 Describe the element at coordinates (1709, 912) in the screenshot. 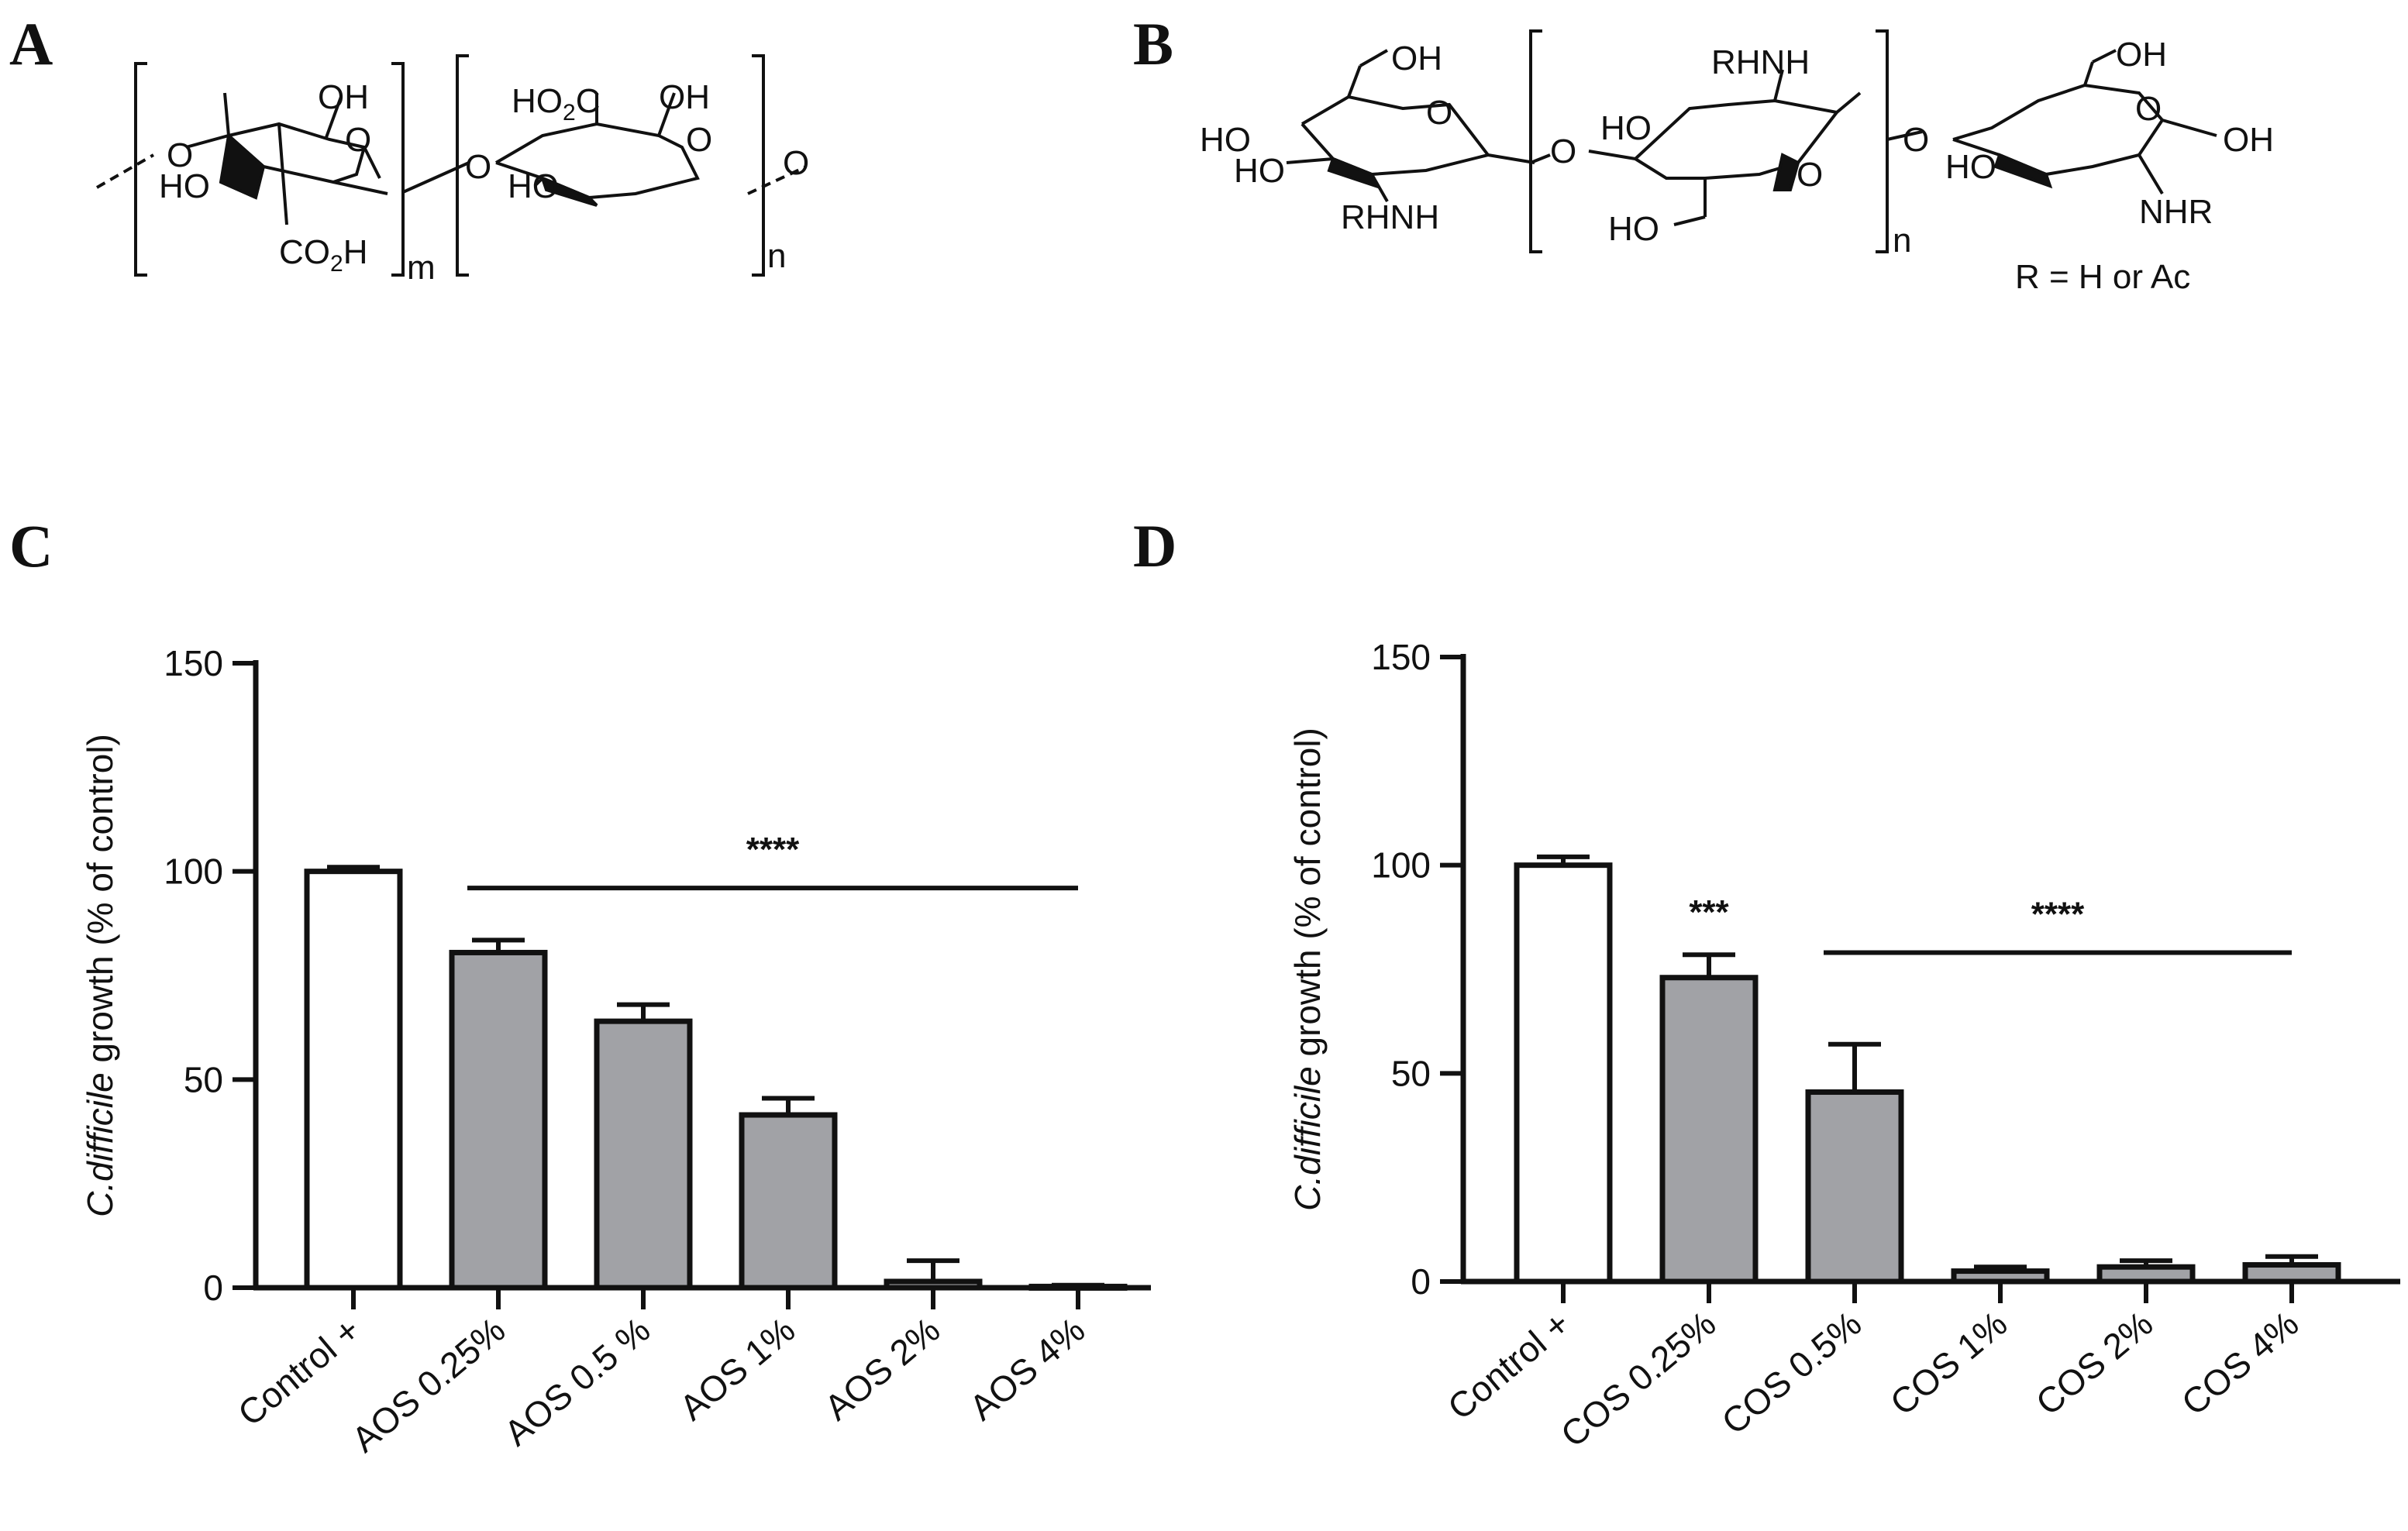

I see `d-significance-0: ***` at that location.